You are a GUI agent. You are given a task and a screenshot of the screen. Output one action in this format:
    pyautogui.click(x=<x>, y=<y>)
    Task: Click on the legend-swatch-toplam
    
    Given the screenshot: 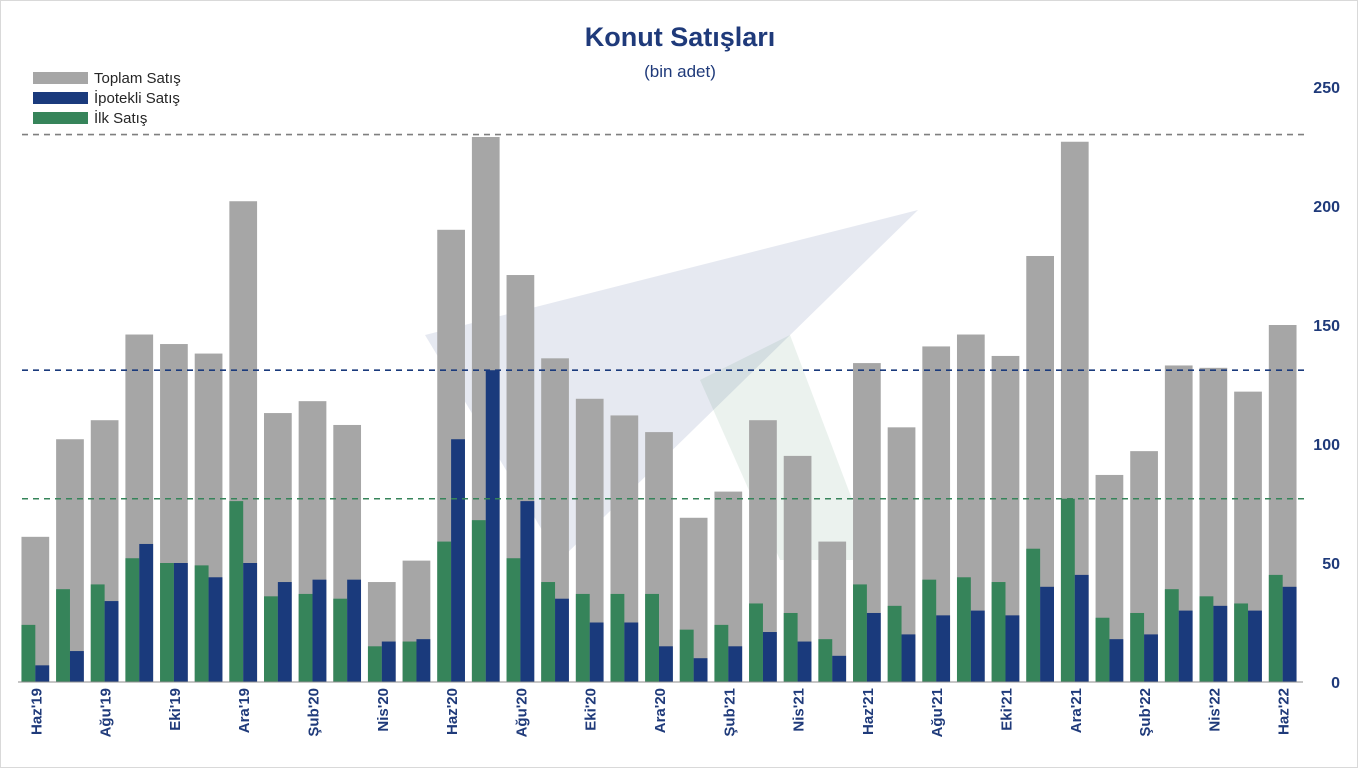 What is the action you would take?
    pyautogui.click(x=60, y=78)
    